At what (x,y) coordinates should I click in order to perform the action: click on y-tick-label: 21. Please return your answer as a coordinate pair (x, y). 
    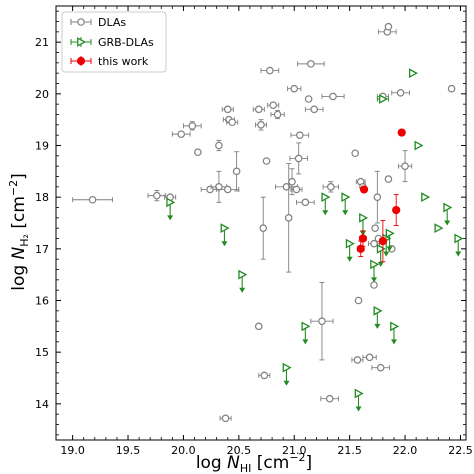
    Looking at the image, I should click on (42, 42).